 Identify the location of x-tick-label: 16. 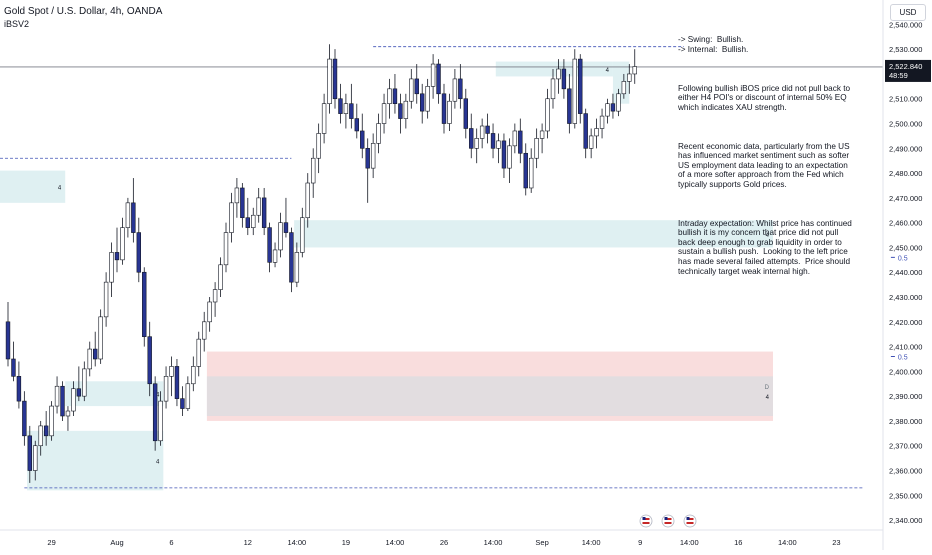
(738, 542).